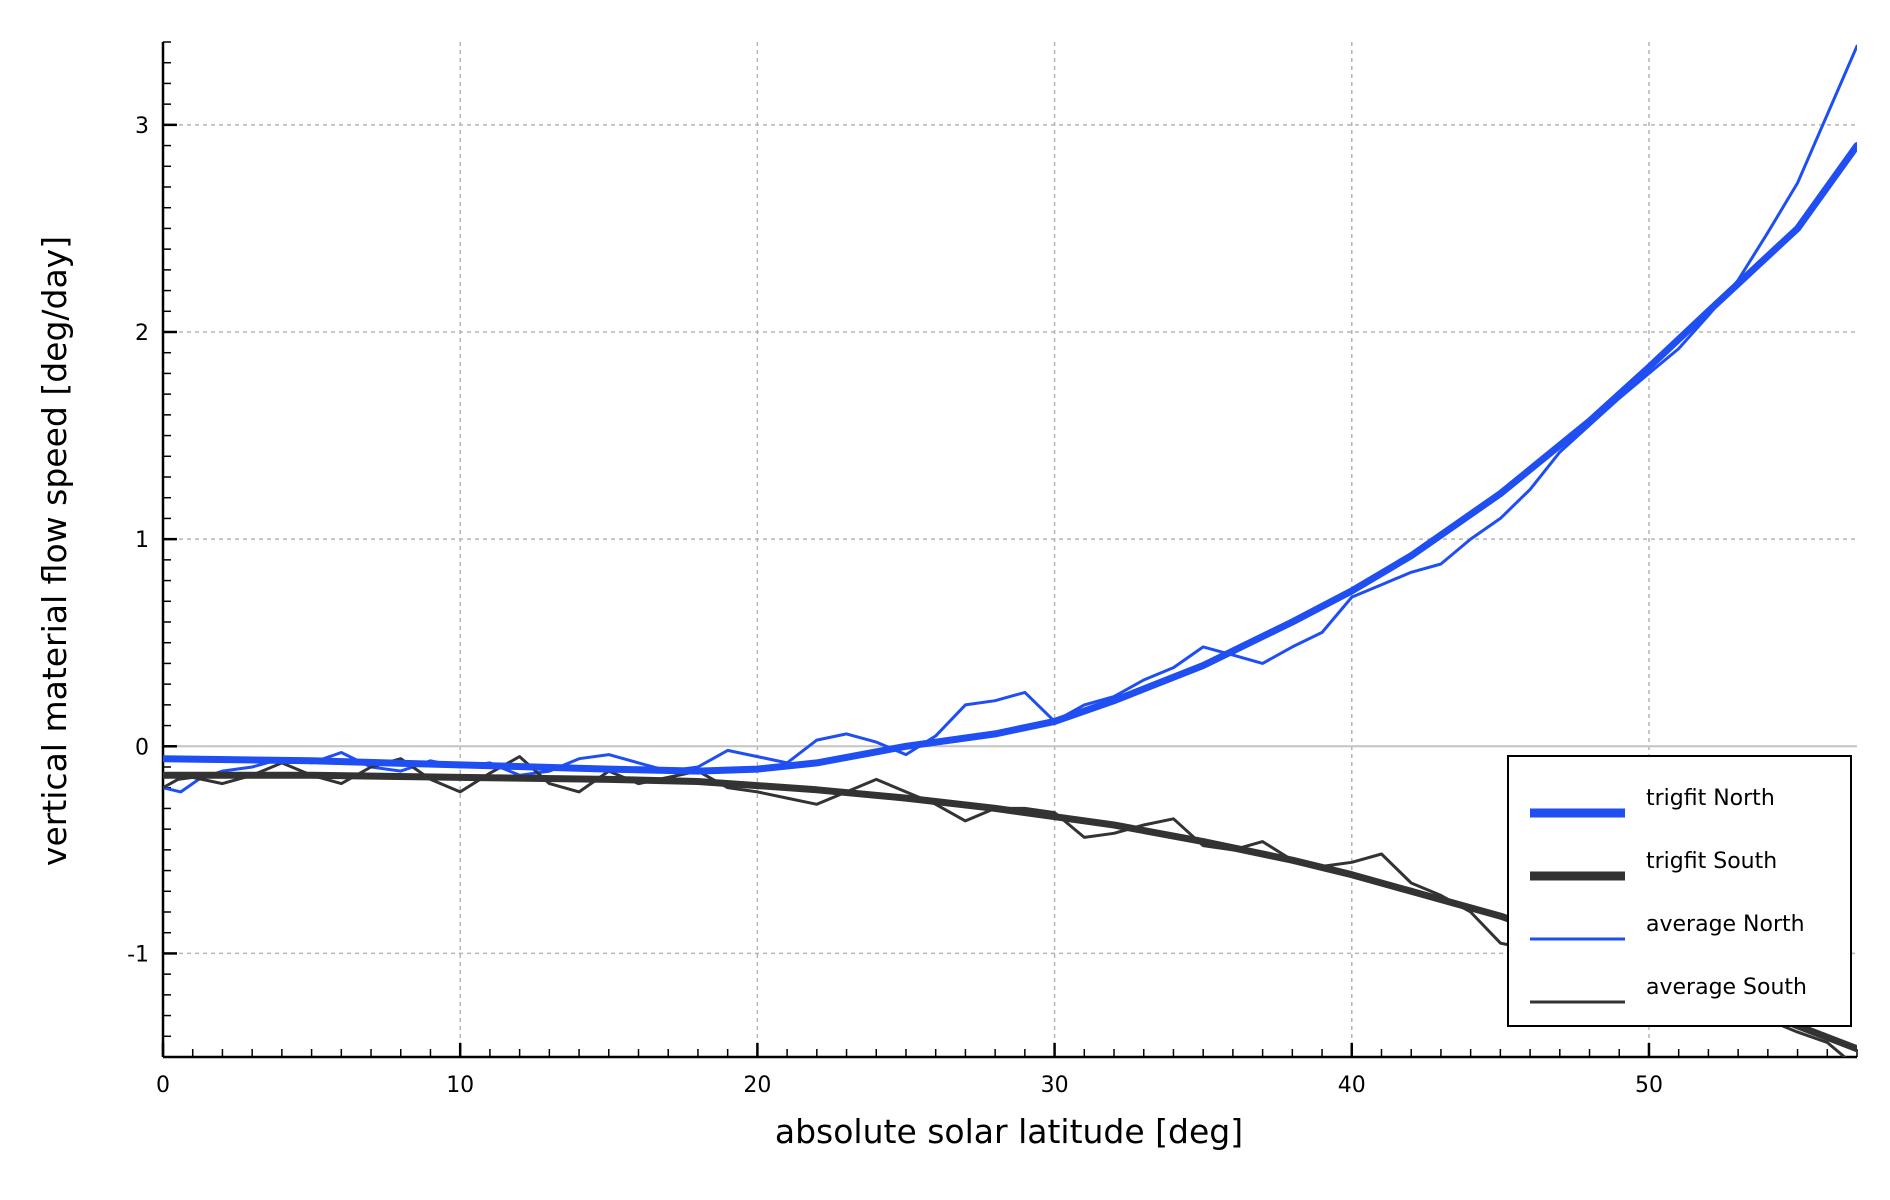  I want to click on y-tick-label: 0, so click(142, 747).